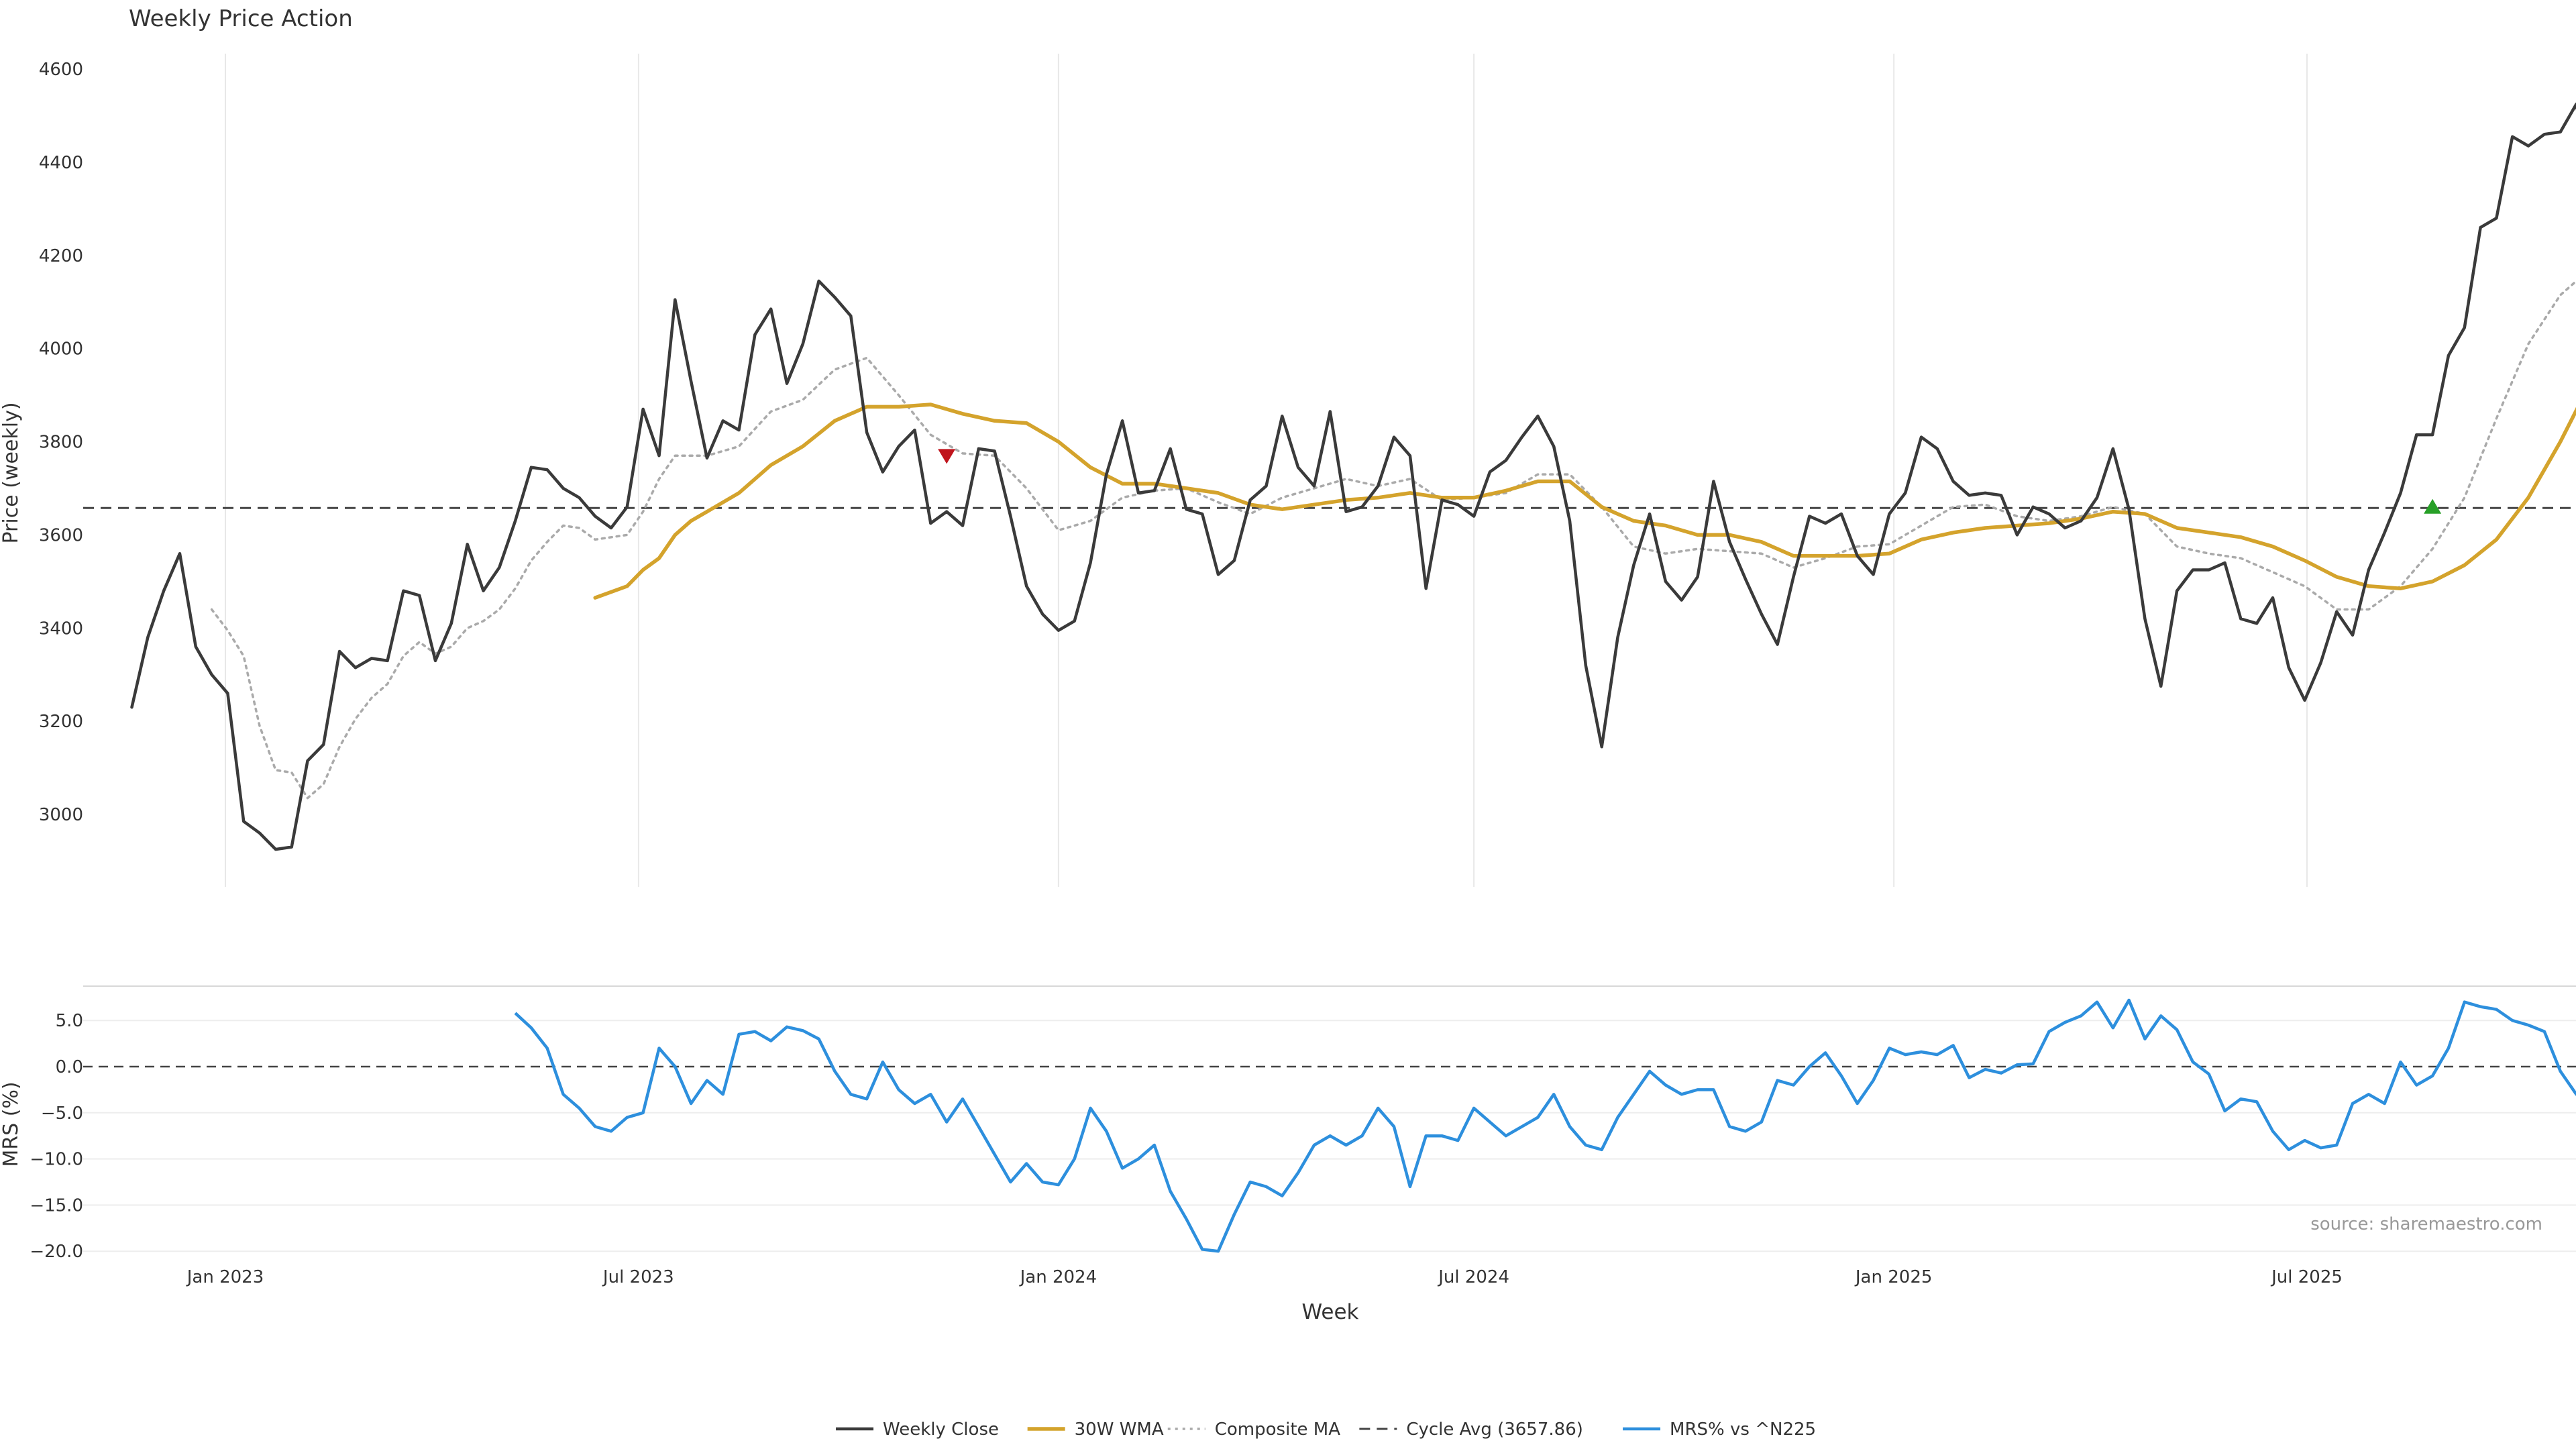  What do you see at coordinates (62, 1114) in the screenshot?
I see `mrs-y-tick-label: −5.0` at bounding box center [62, 1114].